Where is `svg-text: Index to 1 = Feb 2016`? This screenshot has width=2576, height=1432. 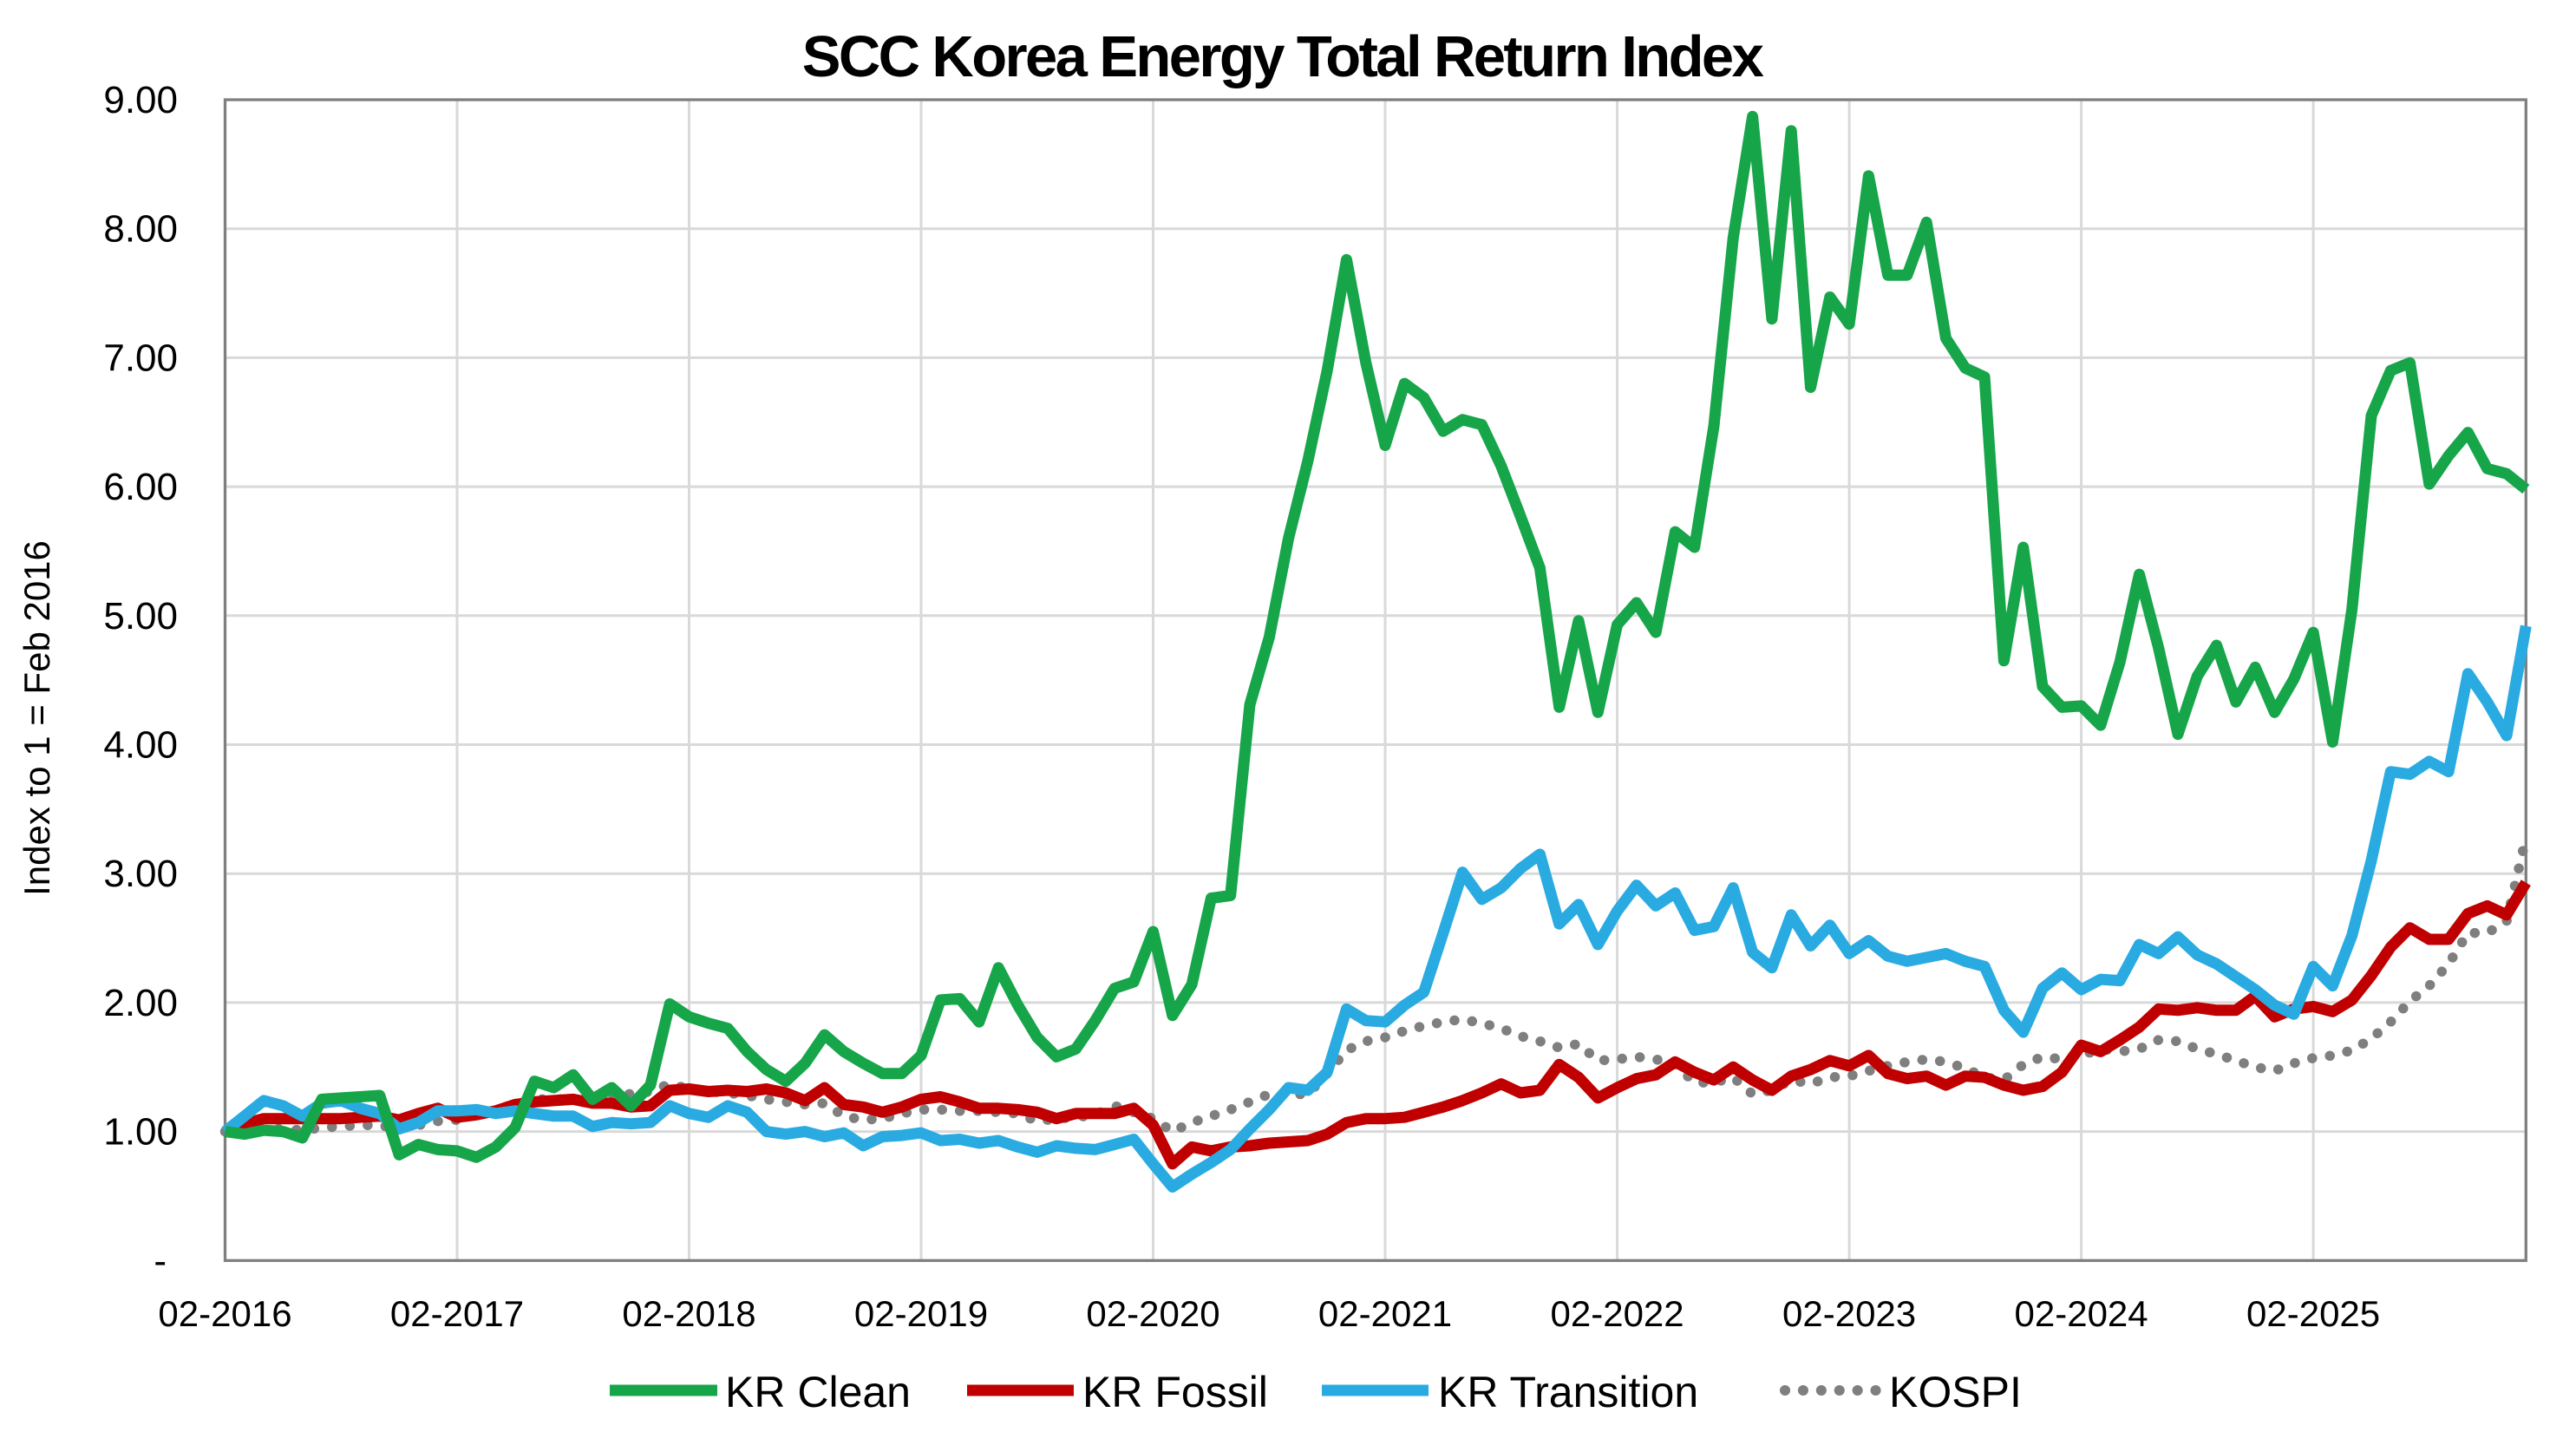
svg-text: Index to 1 = Feb 2016 is located at coordinates (36, 718).